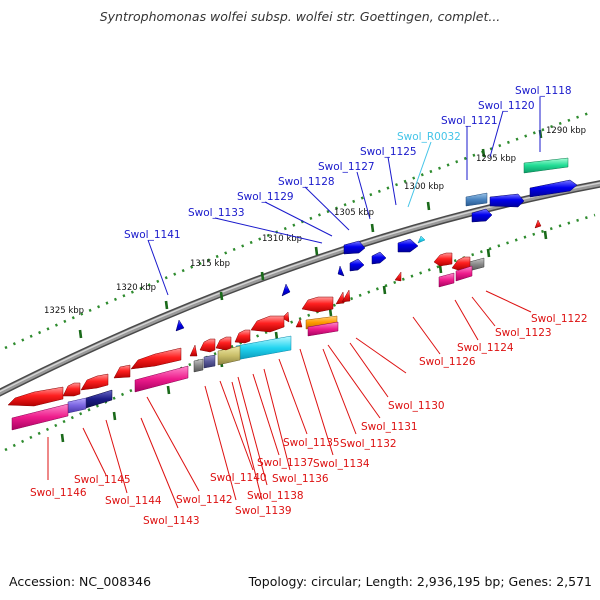  What do you see at coordinates (133, 501) in the screenshot?
I see `gene-label-swol-1144: Swol_1144` at bounding box center [133, 501].